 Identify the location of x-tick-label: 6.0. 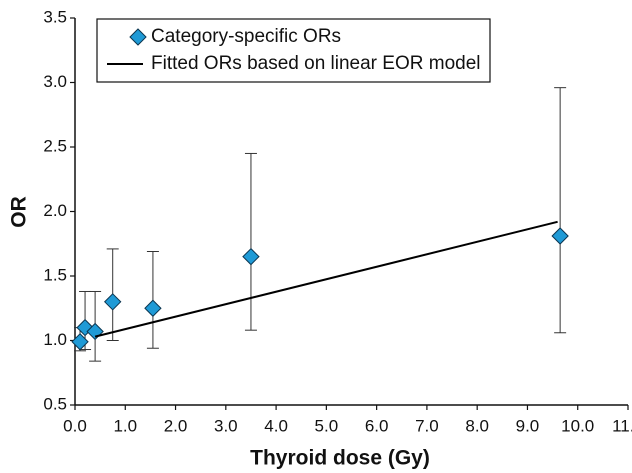
(377, 425).